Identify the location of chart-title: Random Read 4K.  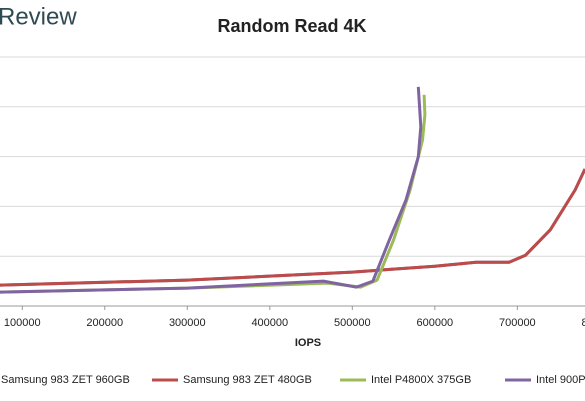
(291, 26).